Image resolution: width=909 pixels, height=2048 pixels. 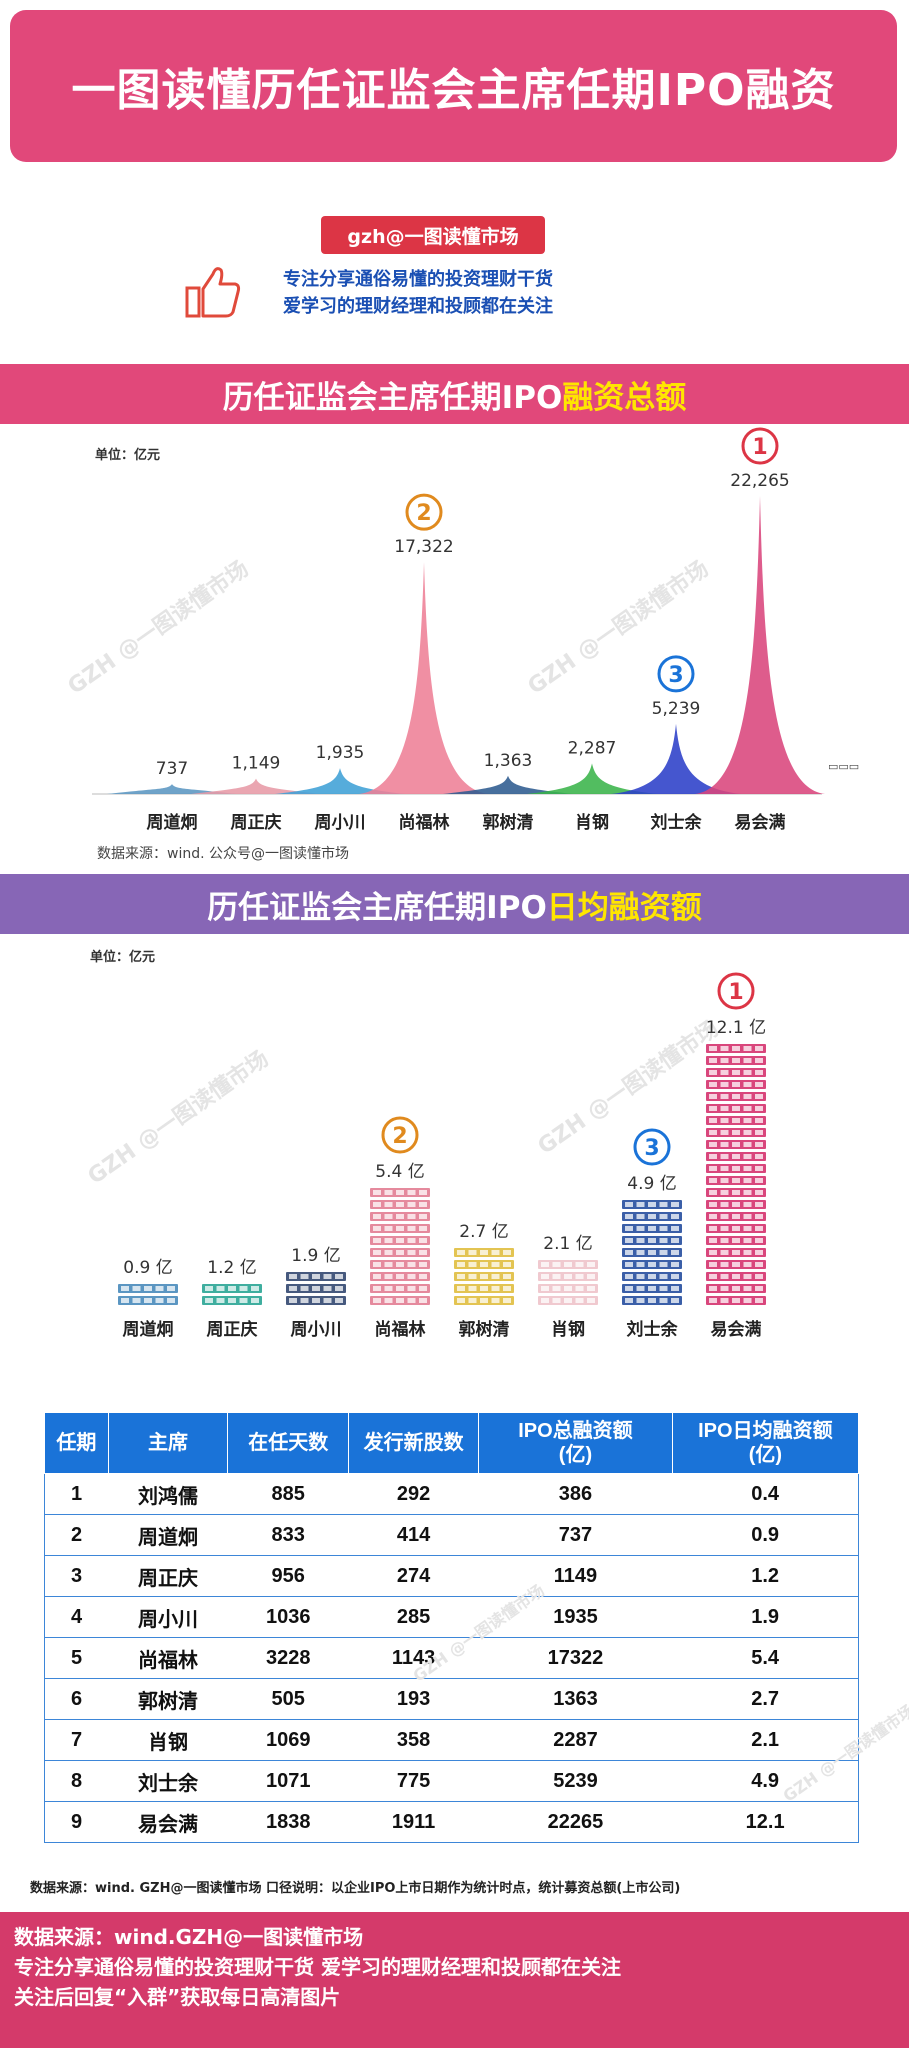 I want to click on table-cell: 5, so click(x=76, y=1658).